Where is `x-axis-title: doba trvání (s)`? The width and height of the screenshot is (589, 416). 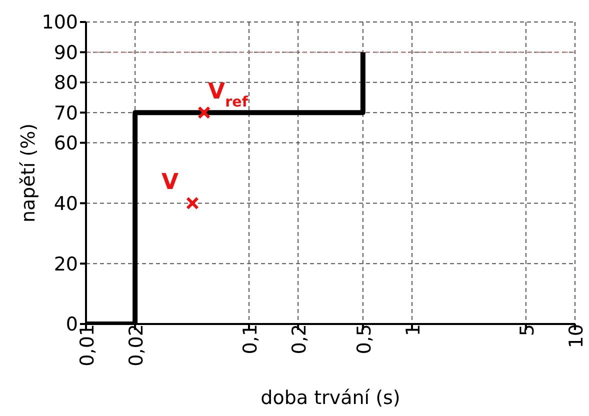 x-axis-title: doba trvání (s) is located at coordinates (330, 398).